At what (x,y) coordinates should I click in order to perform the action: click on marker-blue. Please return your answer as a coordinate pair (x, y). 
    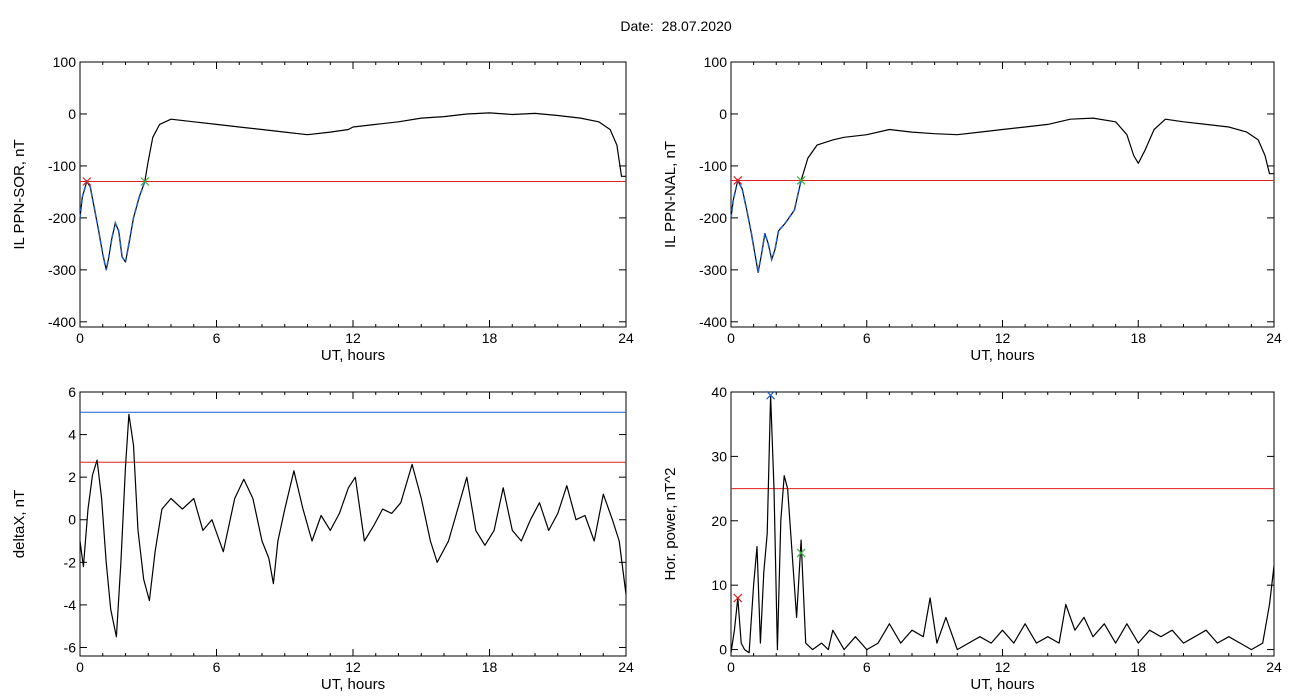
    Looking at the image, I should click on (771, 395).